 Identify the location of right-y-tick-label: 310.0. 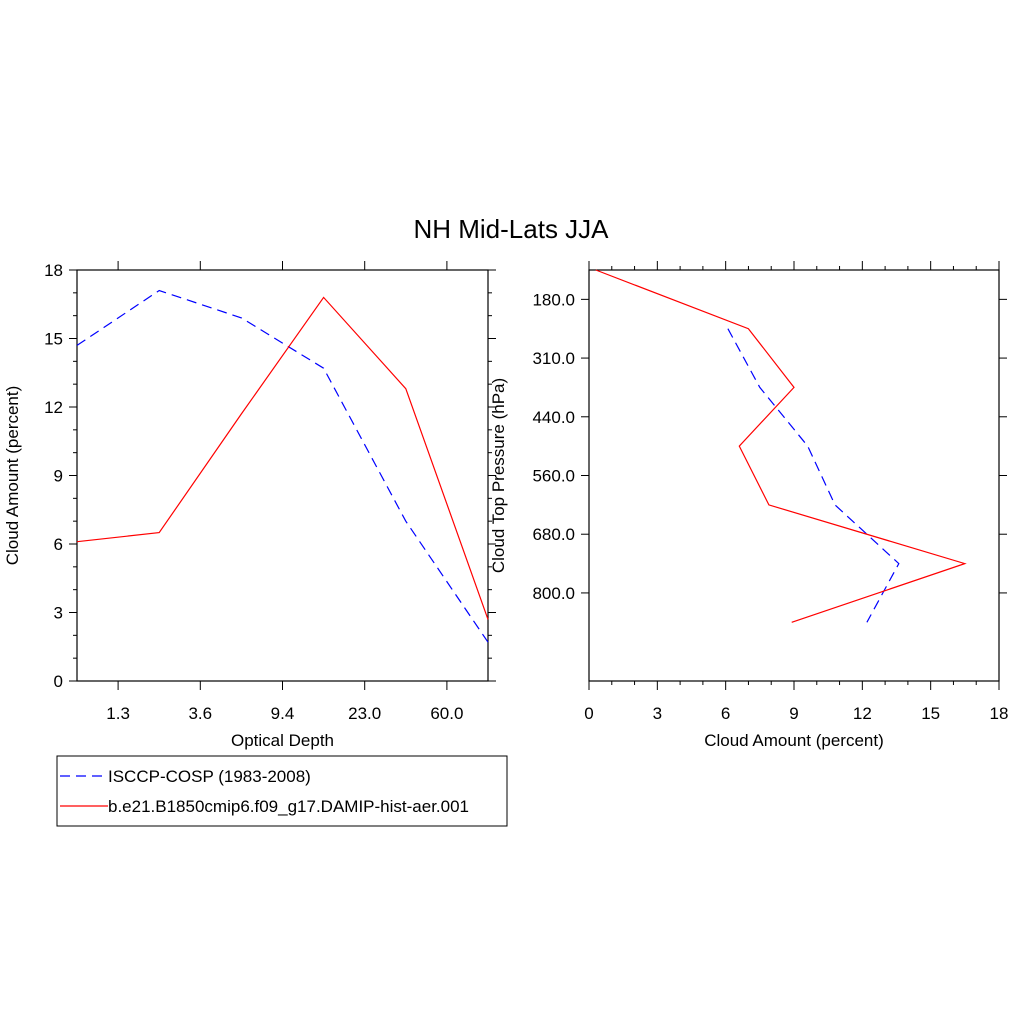
(553, 358).